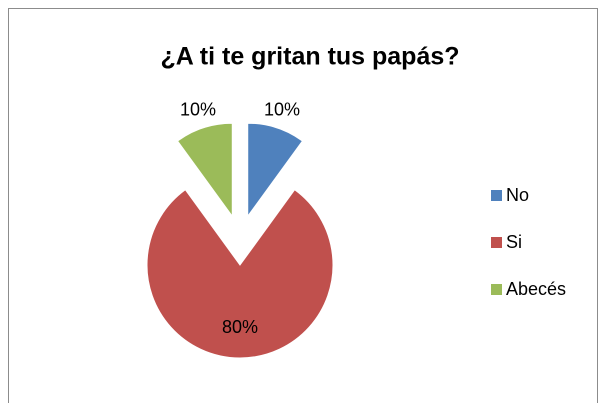 This screenshot has height=403, width=606. What do you see at coordinates (536, 289) in the screenshot?
I see `legend-label: Abecés` at bounding box center [536, 289].